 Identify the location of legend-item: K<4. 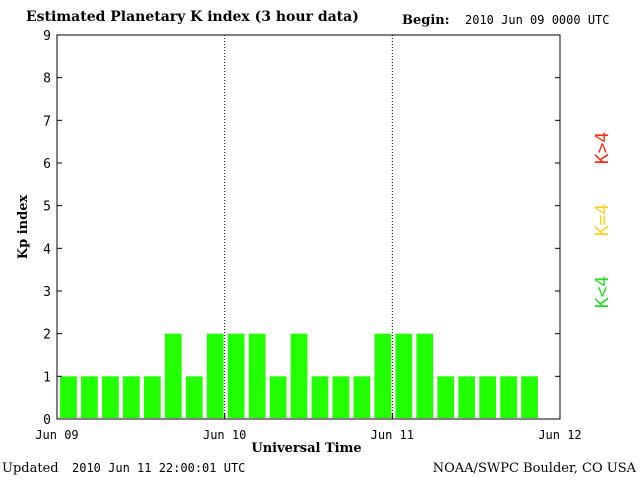
(602, 292).